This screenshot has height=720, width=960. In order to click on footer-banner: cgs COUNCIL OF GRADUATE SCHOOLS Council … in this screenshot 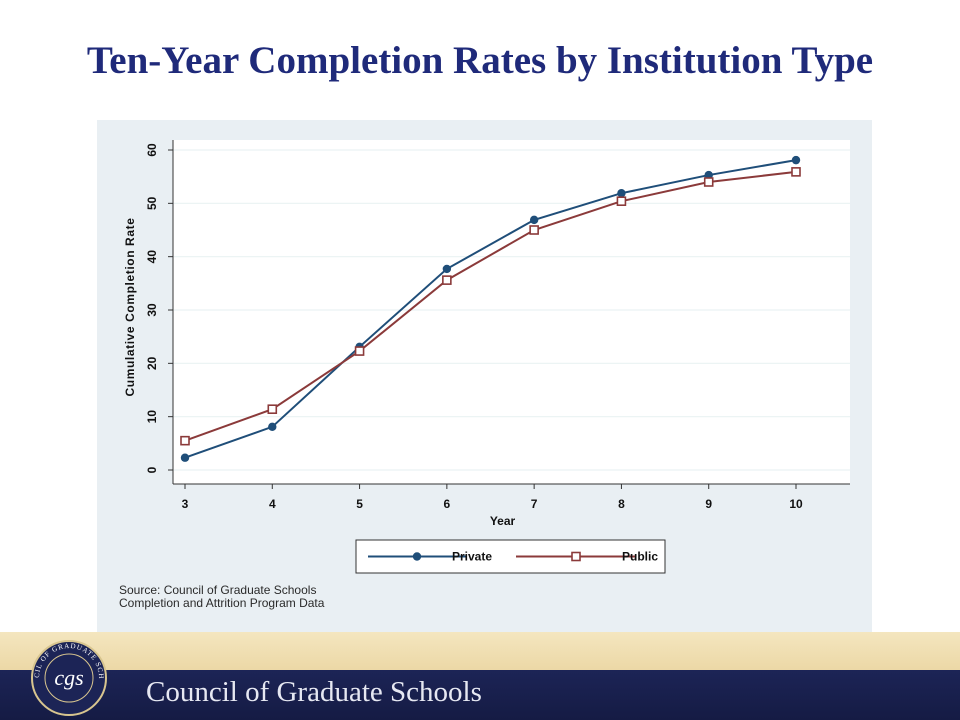, I will do `click(480, 676)`.